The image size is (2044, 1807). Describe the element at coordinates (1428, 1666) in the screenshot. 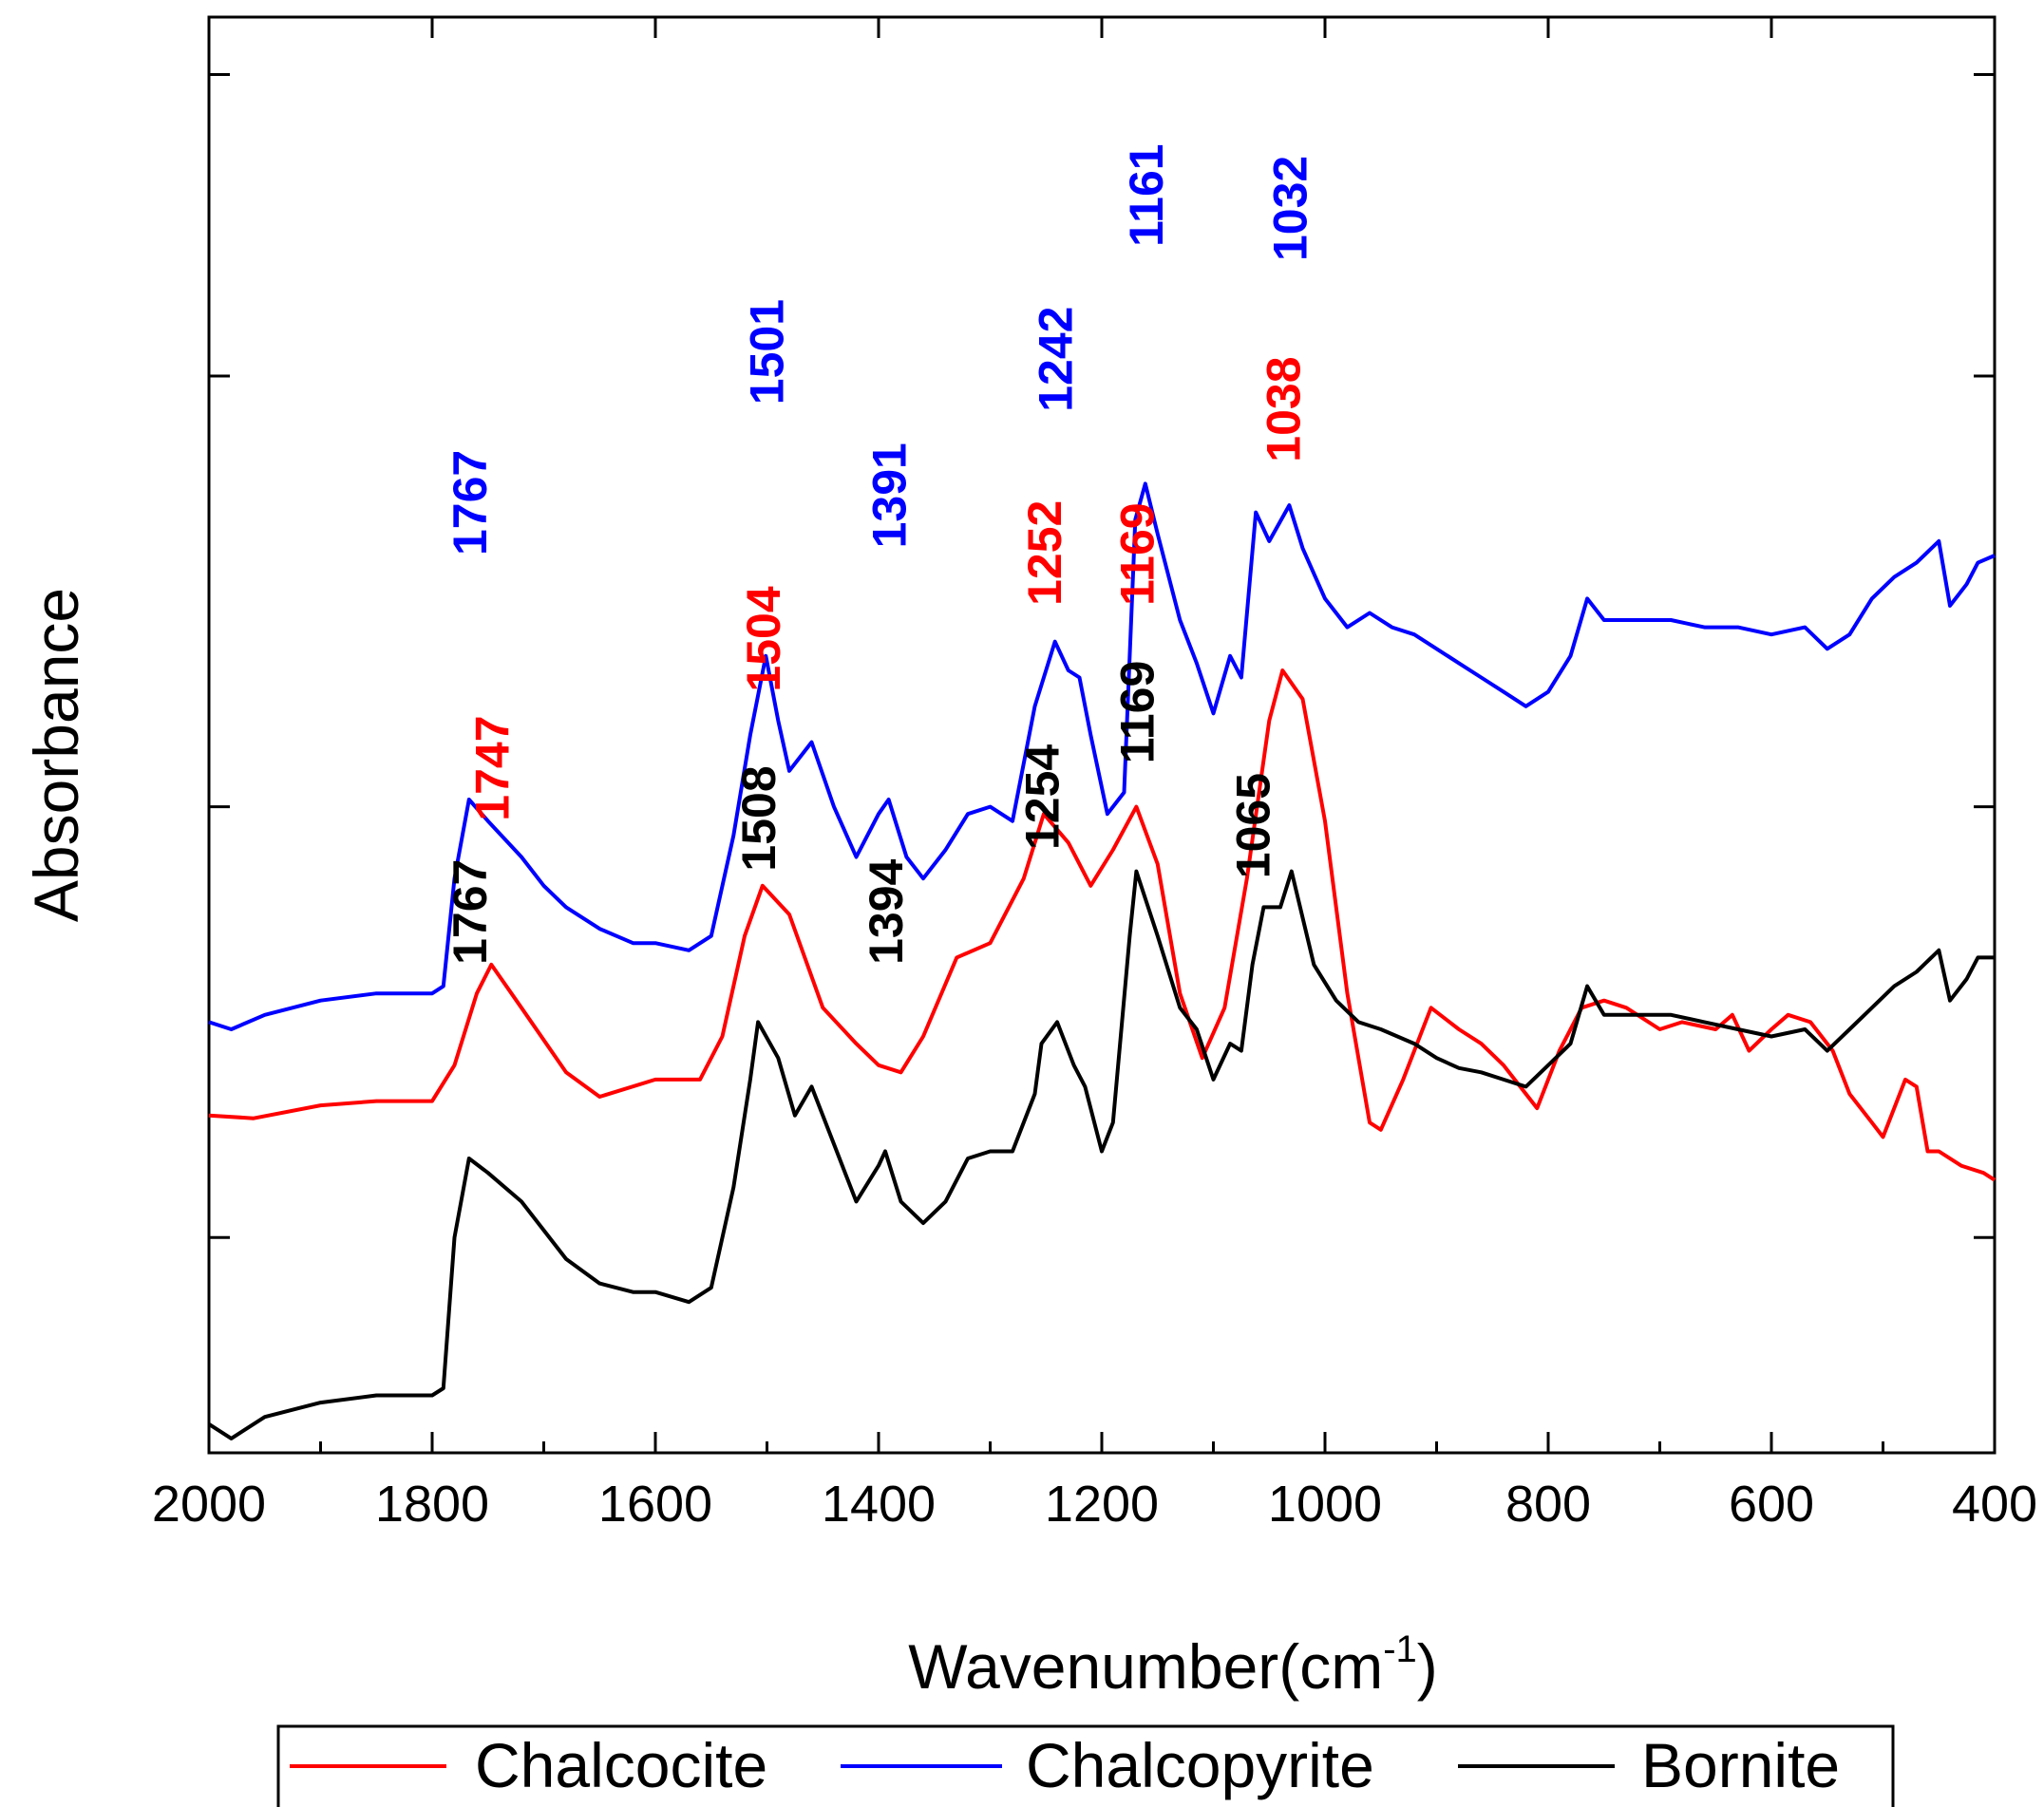

I see `x-axis-title-end: )` at that location.